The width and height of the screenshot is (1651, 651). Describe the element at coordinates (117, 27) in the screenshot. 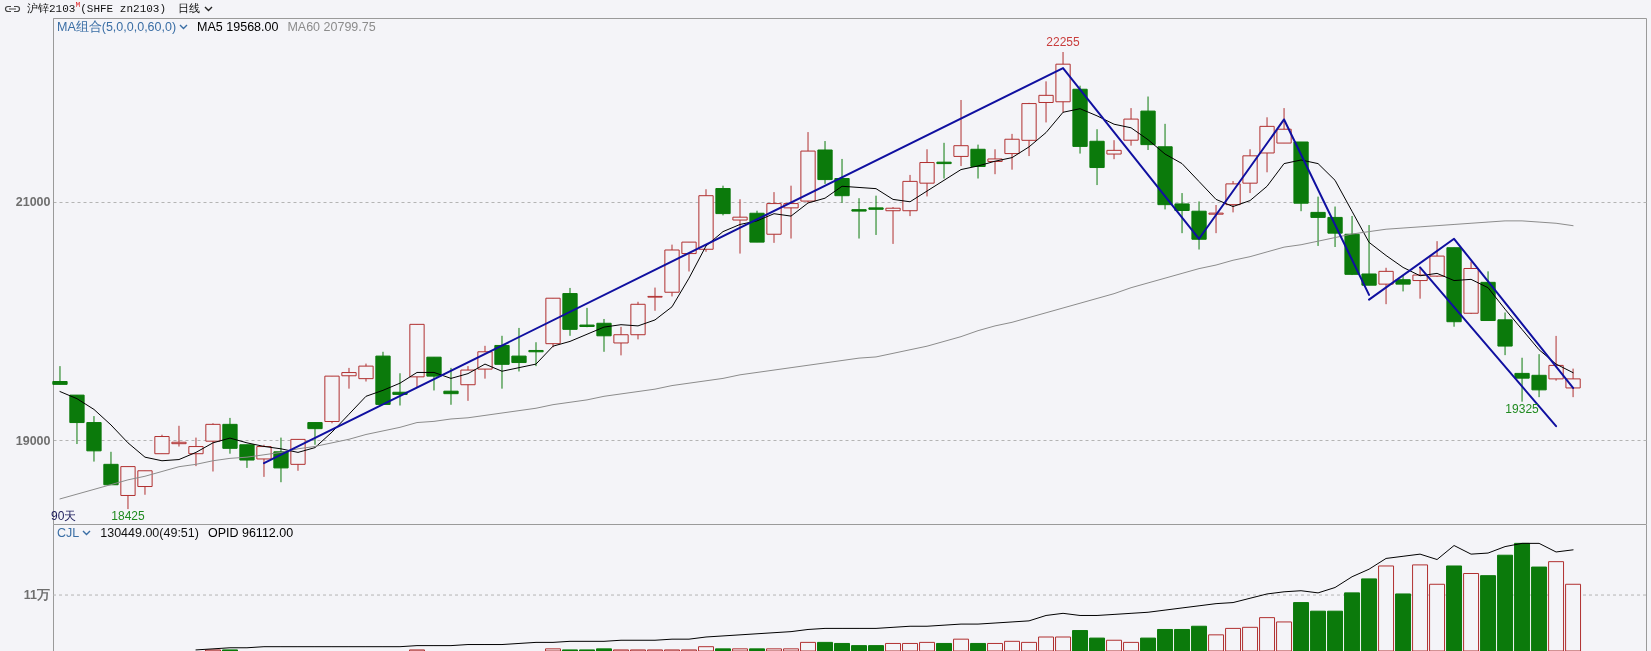

I see `legend-title: MA组合(5,0,0,0,60,0)` at that location.